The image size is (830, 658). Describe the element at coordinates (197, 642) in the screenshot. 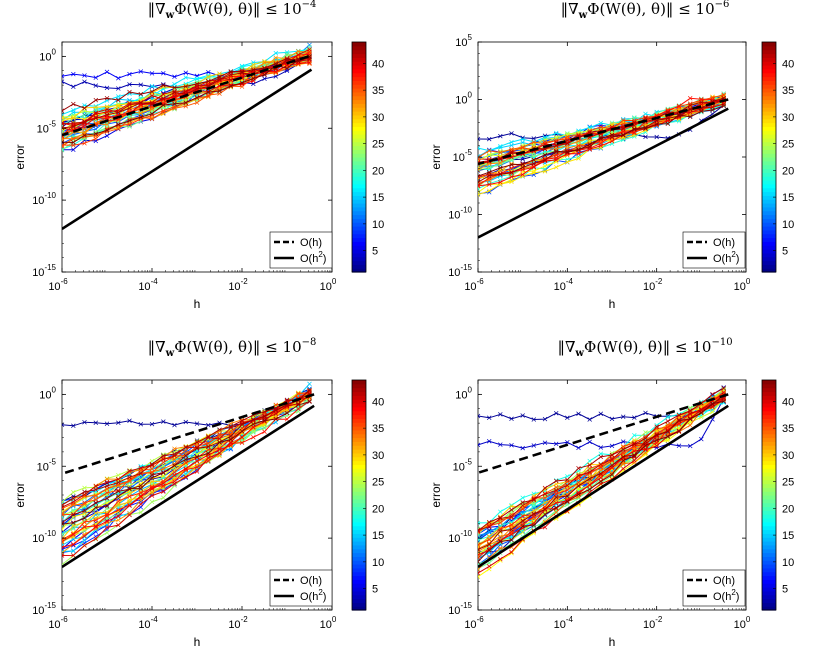

I see `x-axis-label: h` at that location.